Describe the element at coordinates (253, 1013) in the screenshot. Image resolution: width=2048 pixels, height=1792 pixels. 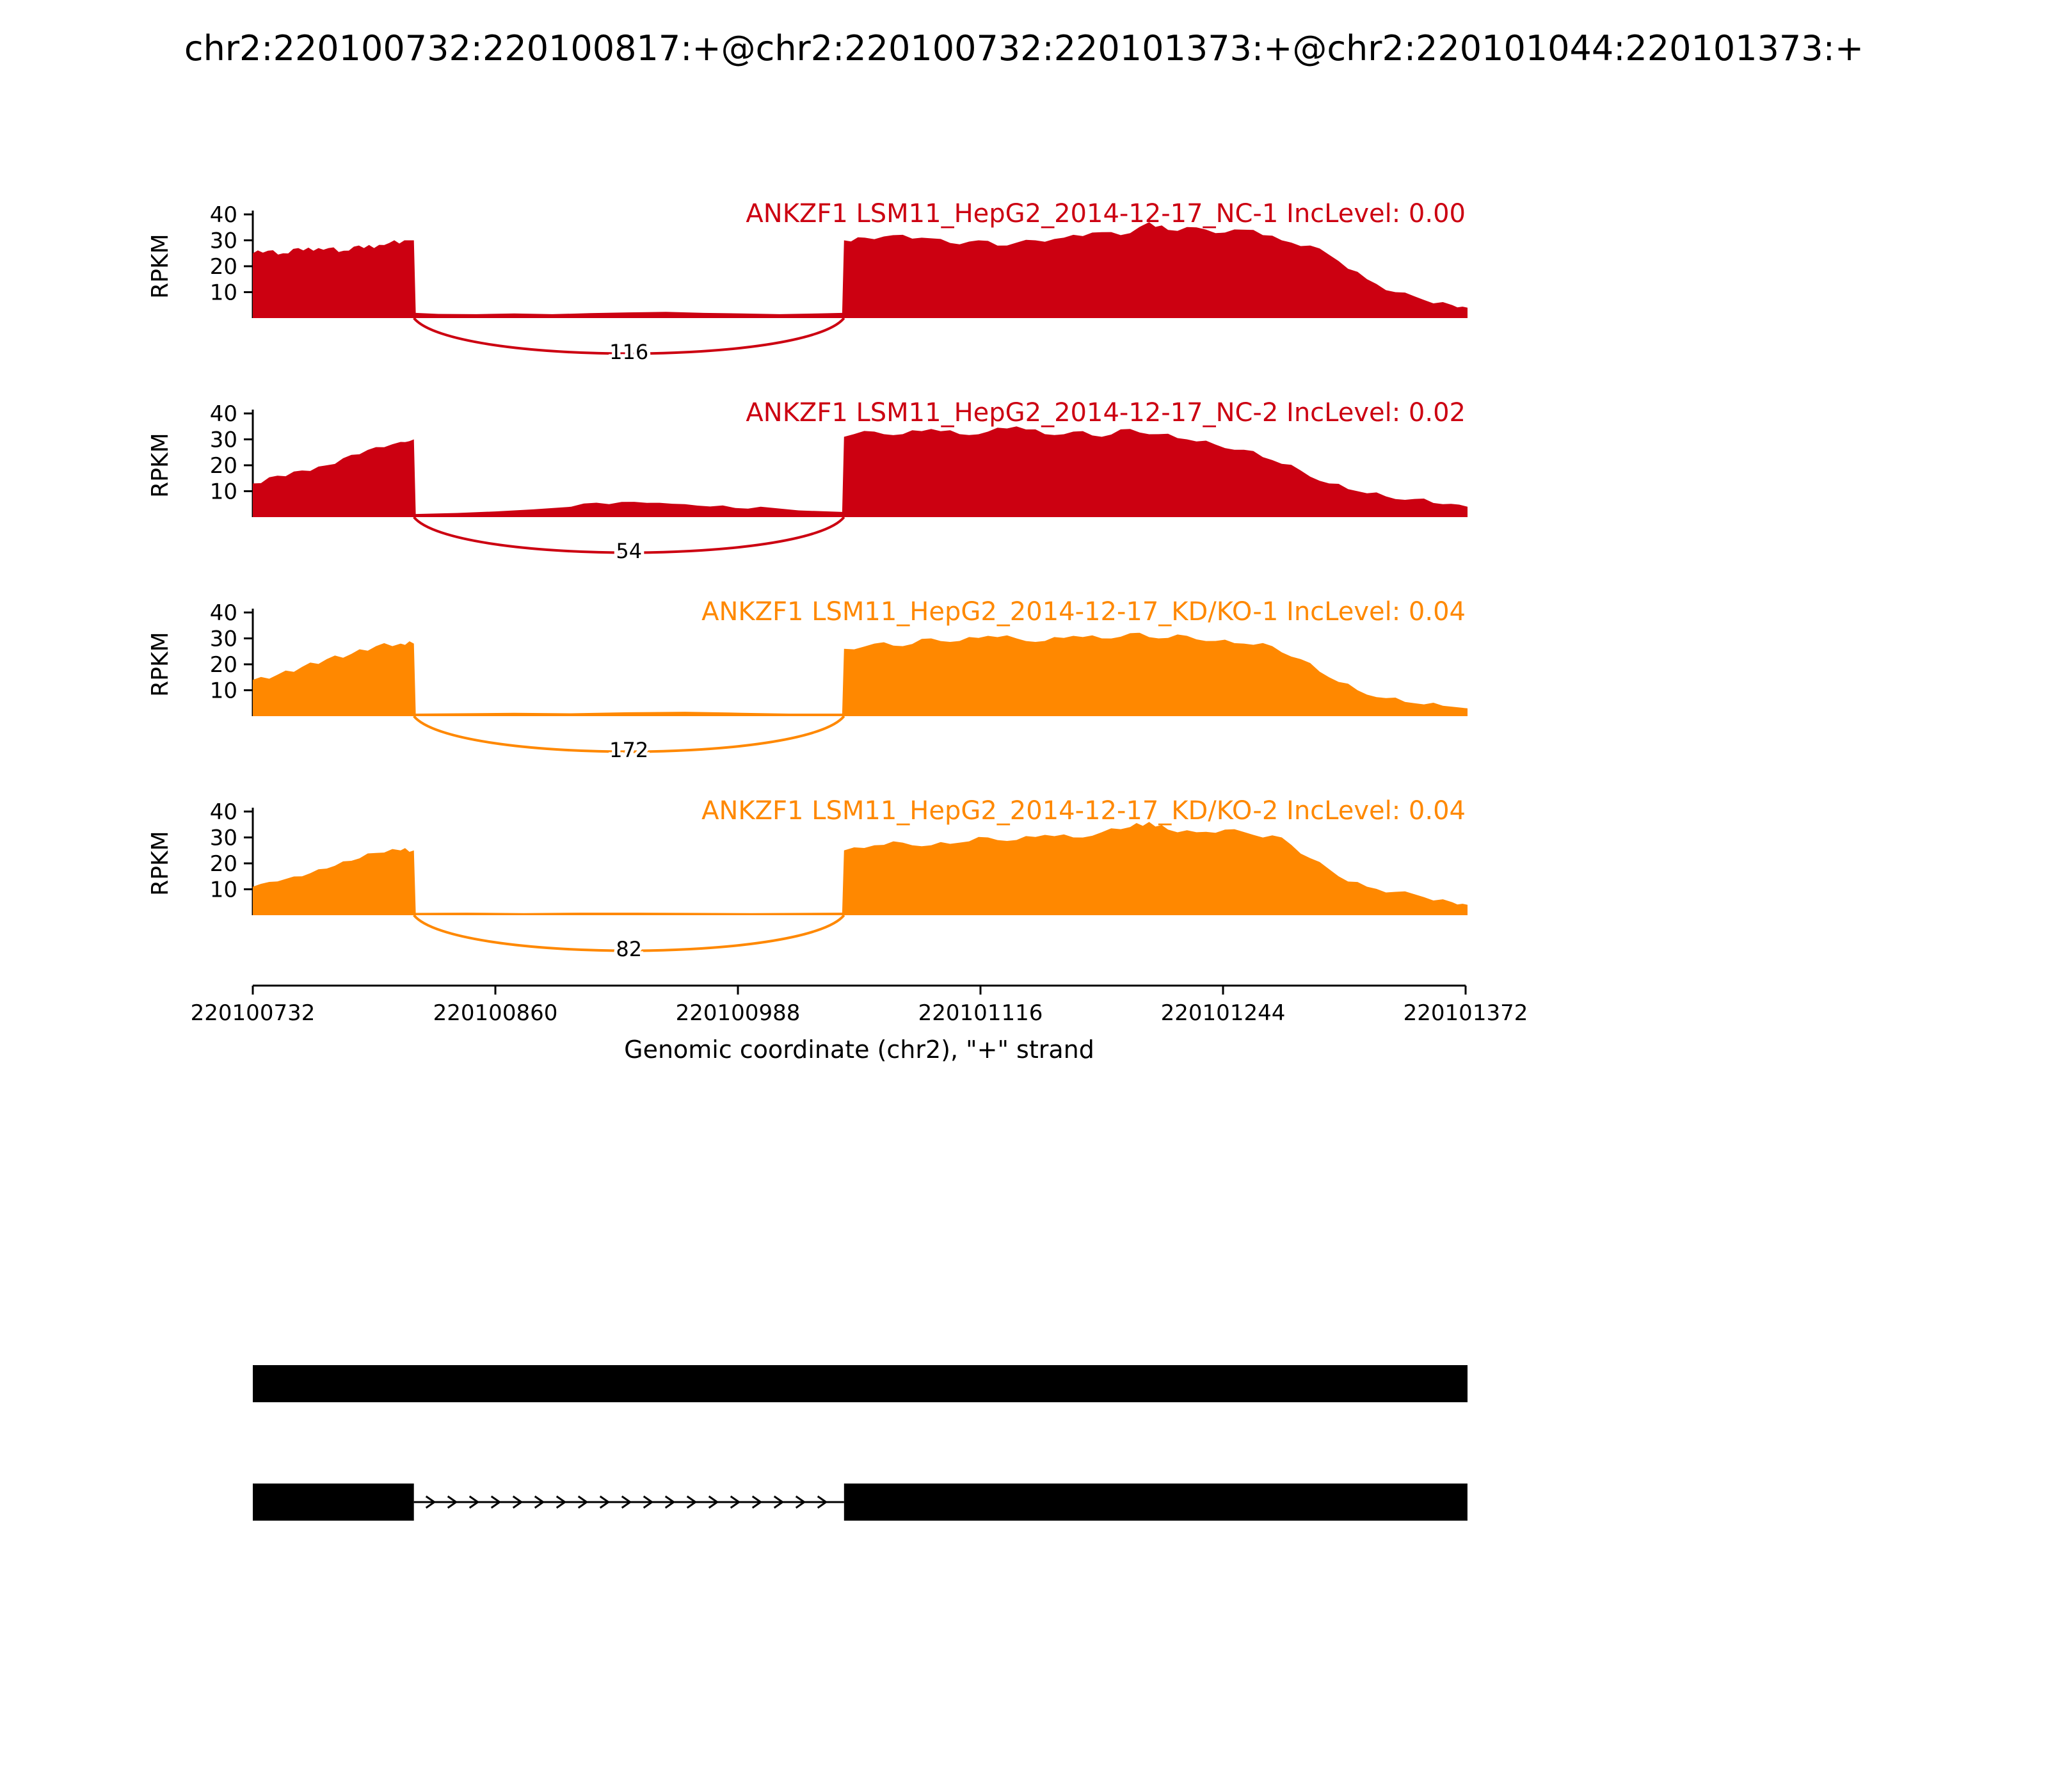
I see `x-tick-label: 220100732` at that location.